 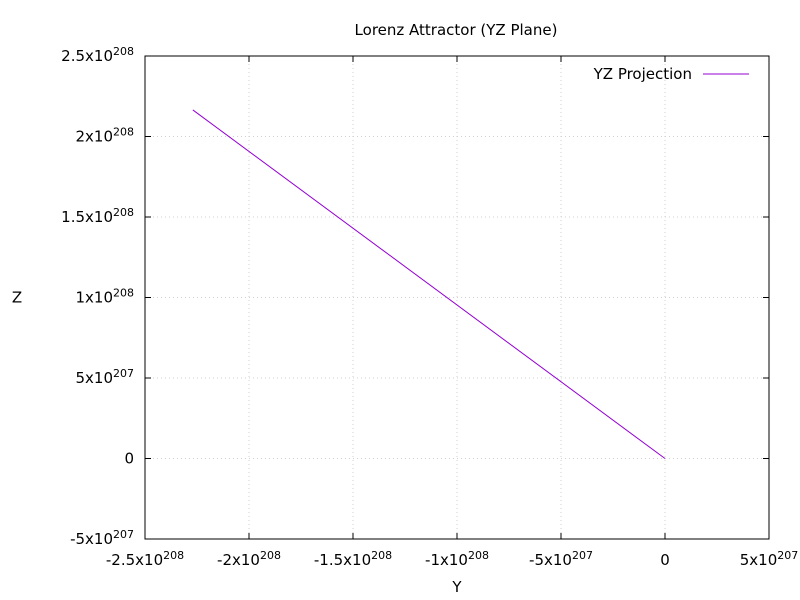 I want to click on chart-title: Lorenz Attractor (YZ Plane), so click(x=456, y=30).